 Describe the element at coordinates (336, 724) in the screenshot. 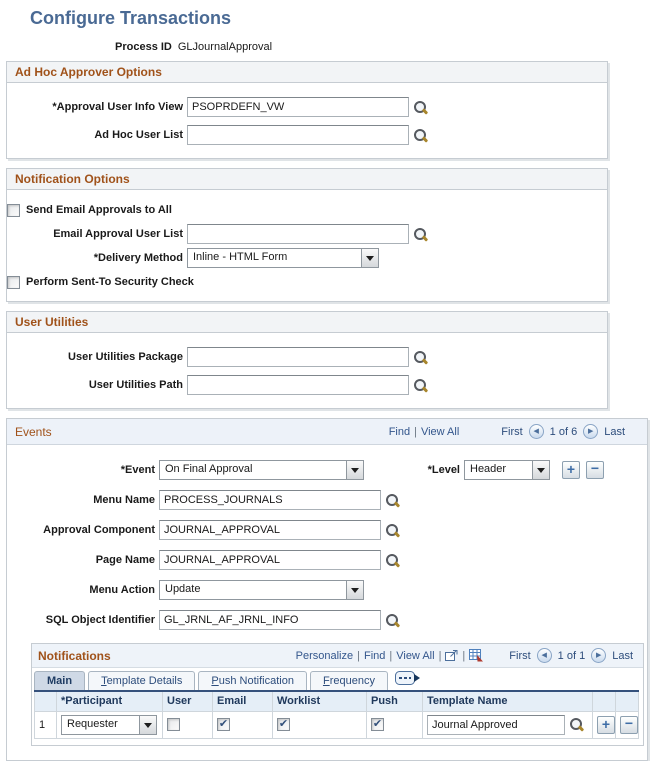

I see `table-row: 1 Requester` at that location.